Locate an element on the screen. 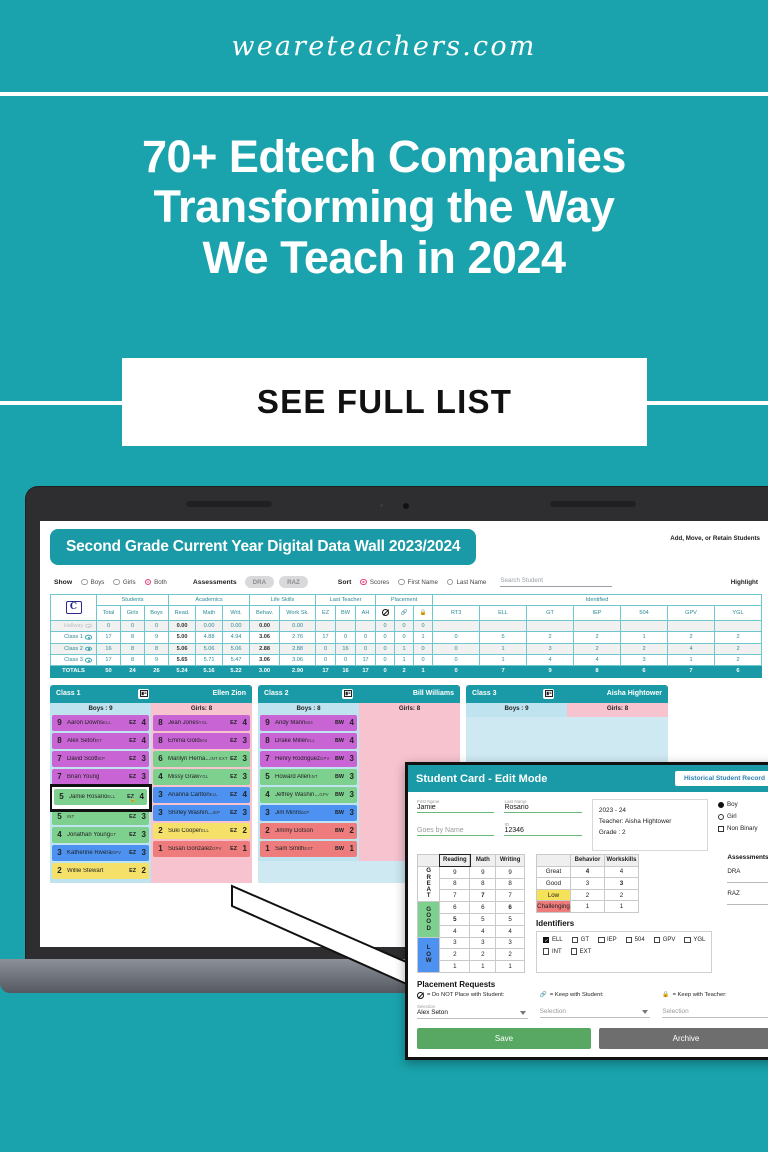 The image size is (768, 1152). student-card: 2 Suki CooperELL EZ 2 is located at coordinates (201, 830).